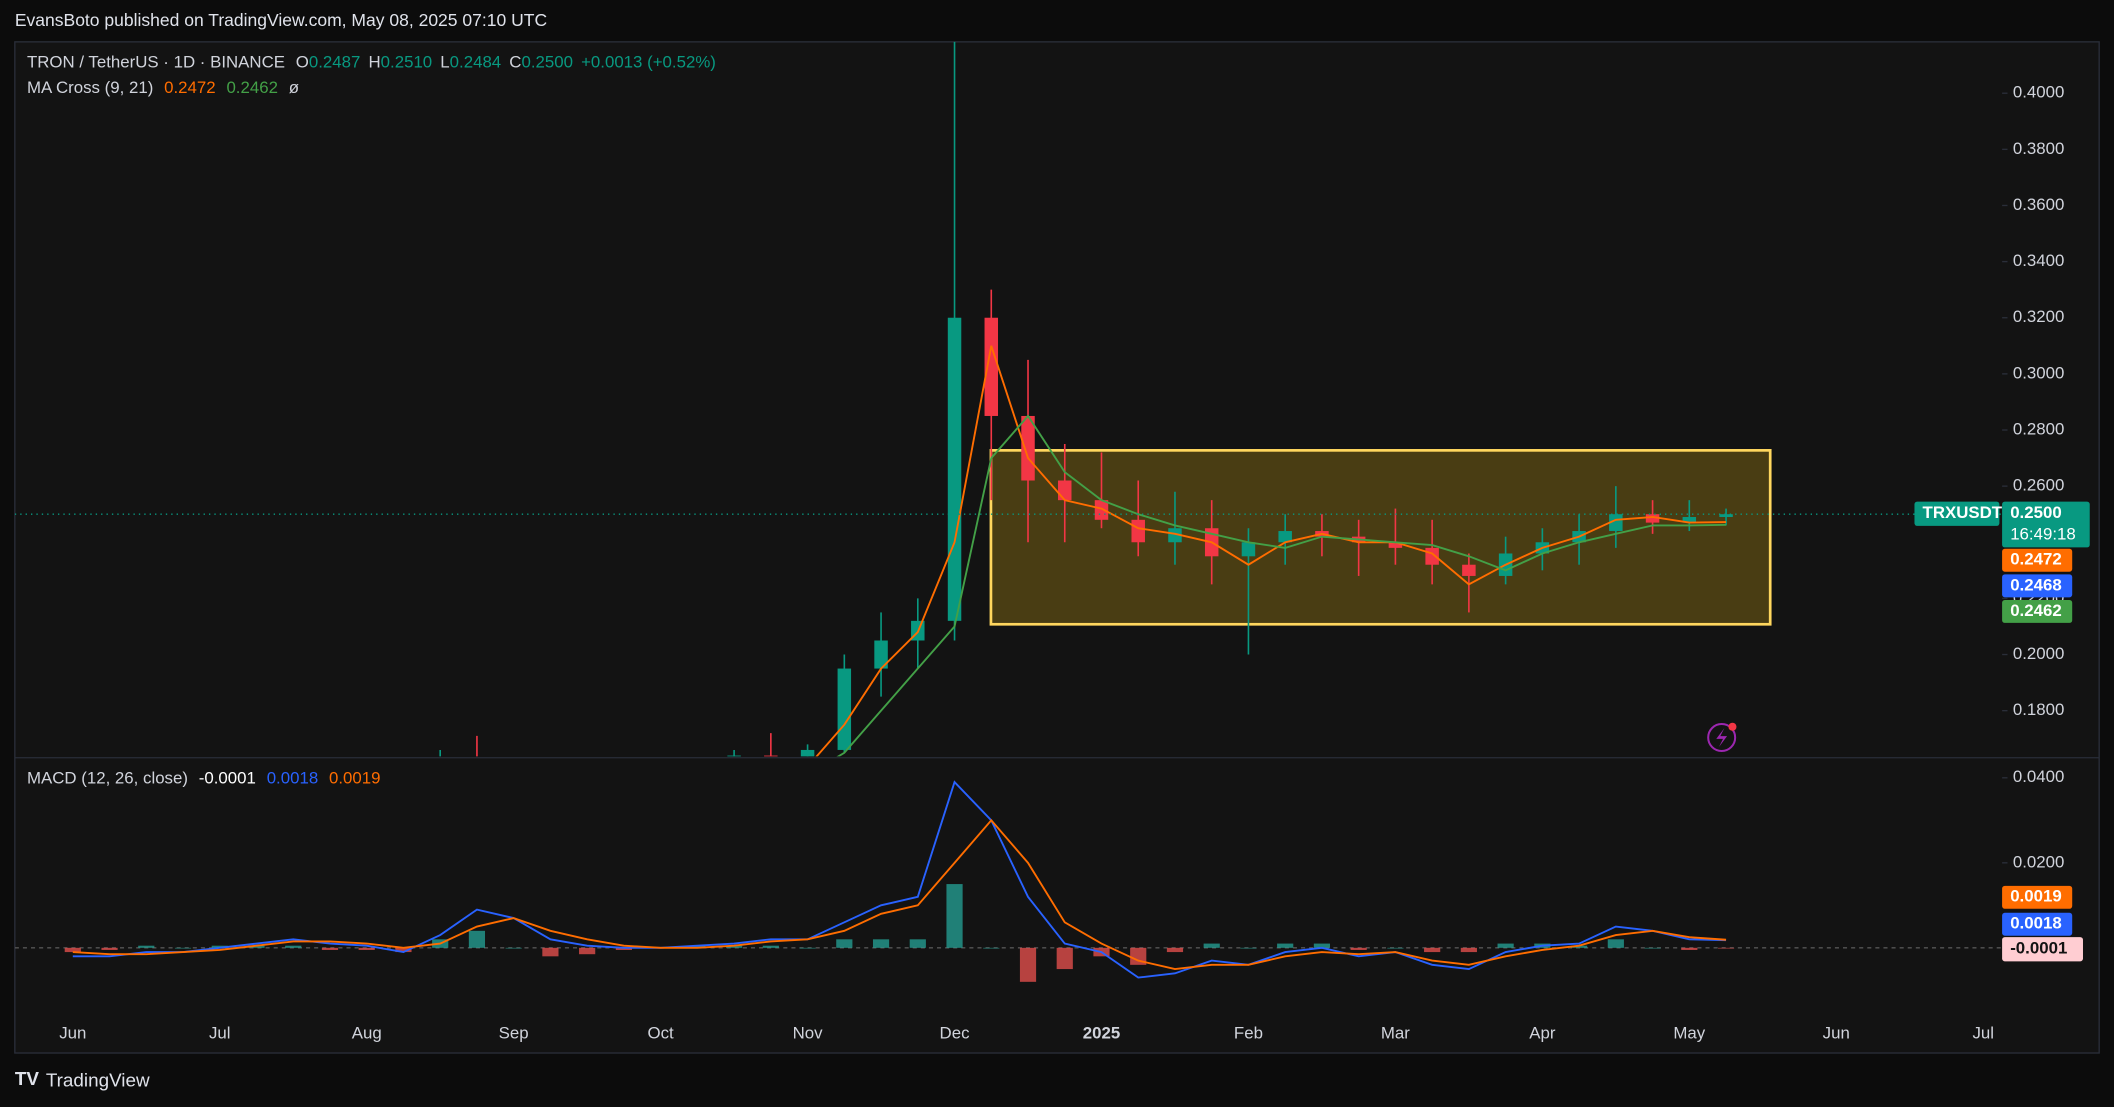 This screenshot has width=2114, height=1107. I want to click on y-tick-label: 0.3800, so click(2039, 148).